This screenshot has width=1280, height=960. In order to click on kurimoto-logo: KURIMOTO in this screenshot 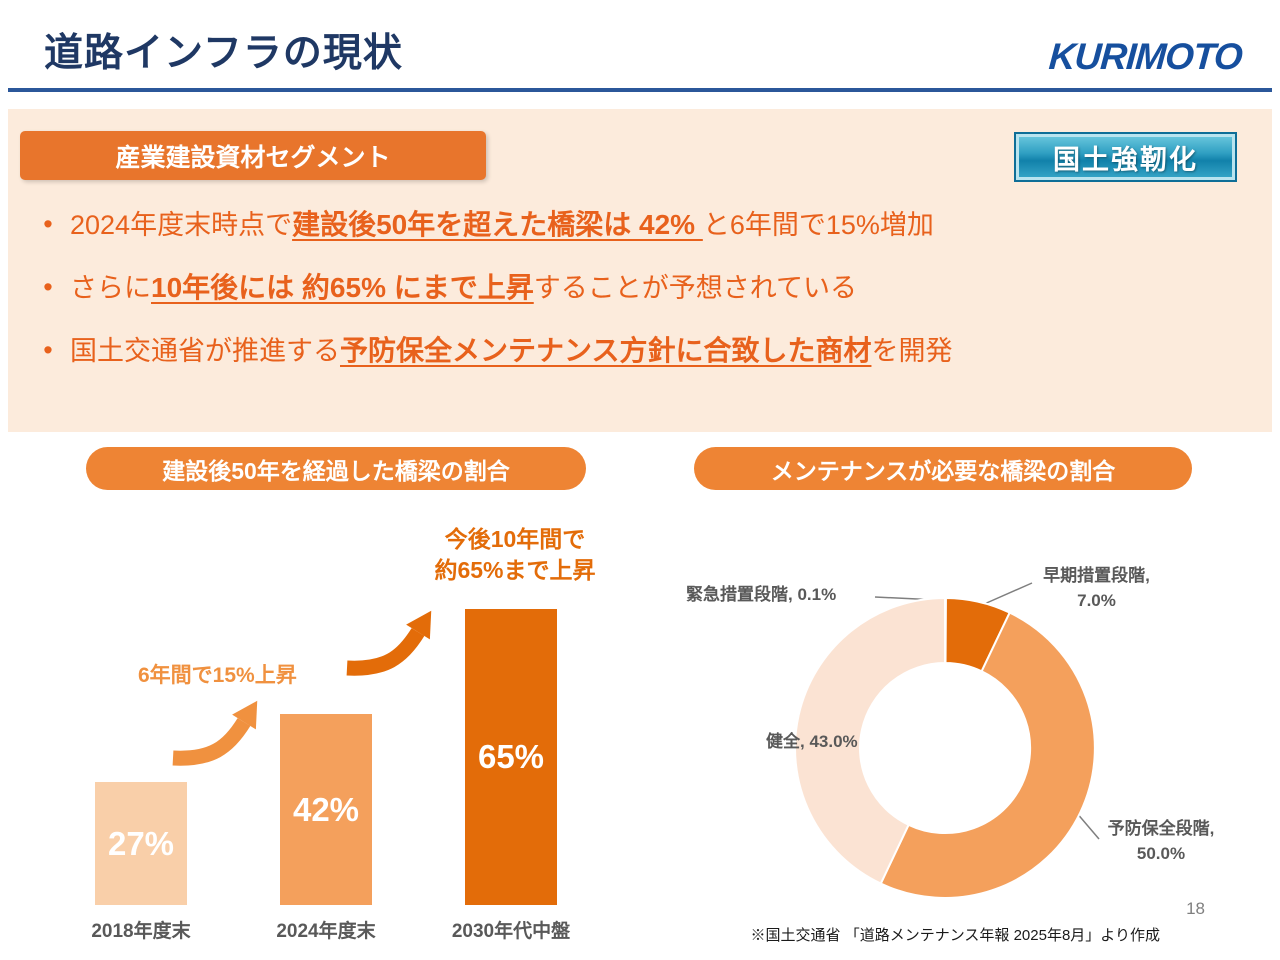, I will do `click(1145, 56)`.